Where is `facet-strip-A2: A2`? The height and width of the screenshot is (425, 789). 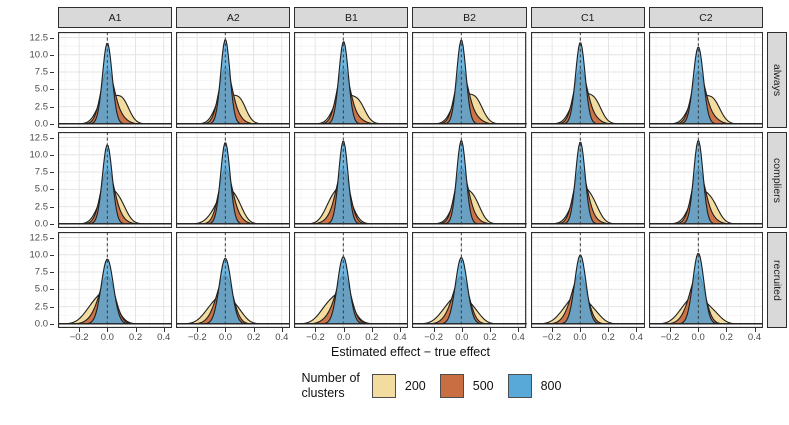 facet-strip-A2: A2 is located at coordinates (233, 17).